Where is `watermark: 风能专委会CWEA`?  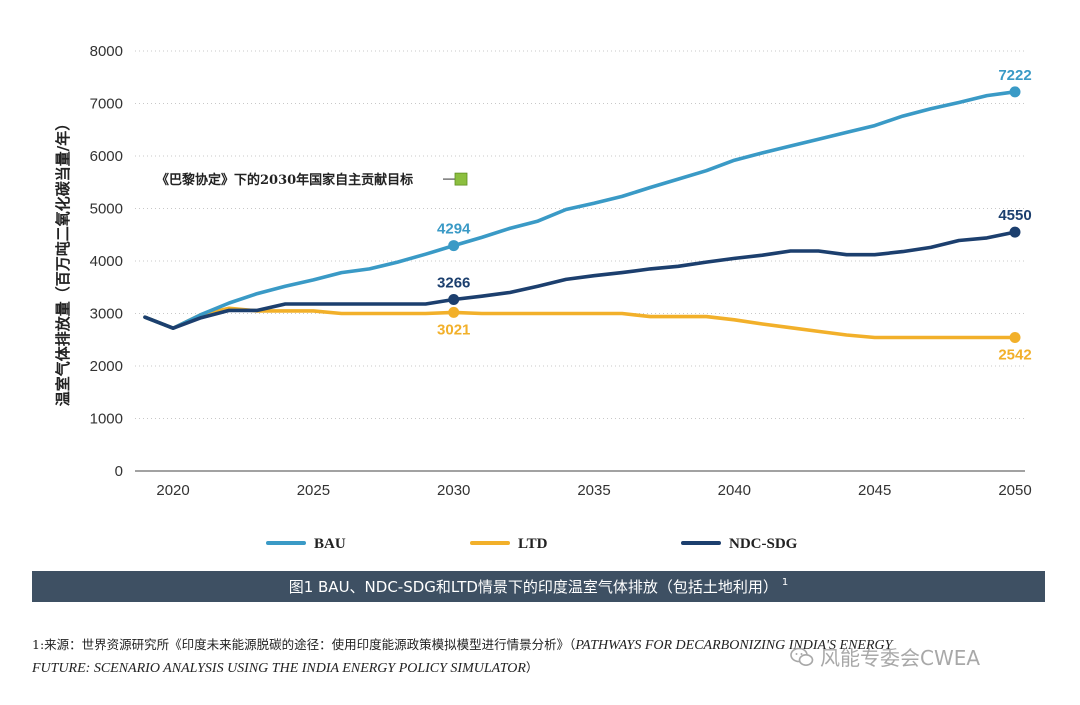 watermark: 风能专委会CWEA is located at coordinates (885, 656).